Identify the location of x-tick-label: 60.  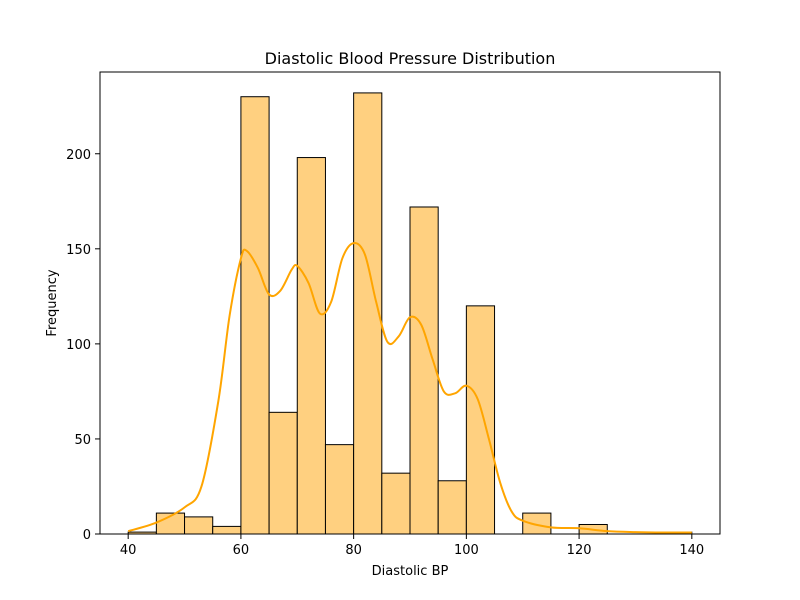
(241, 550).